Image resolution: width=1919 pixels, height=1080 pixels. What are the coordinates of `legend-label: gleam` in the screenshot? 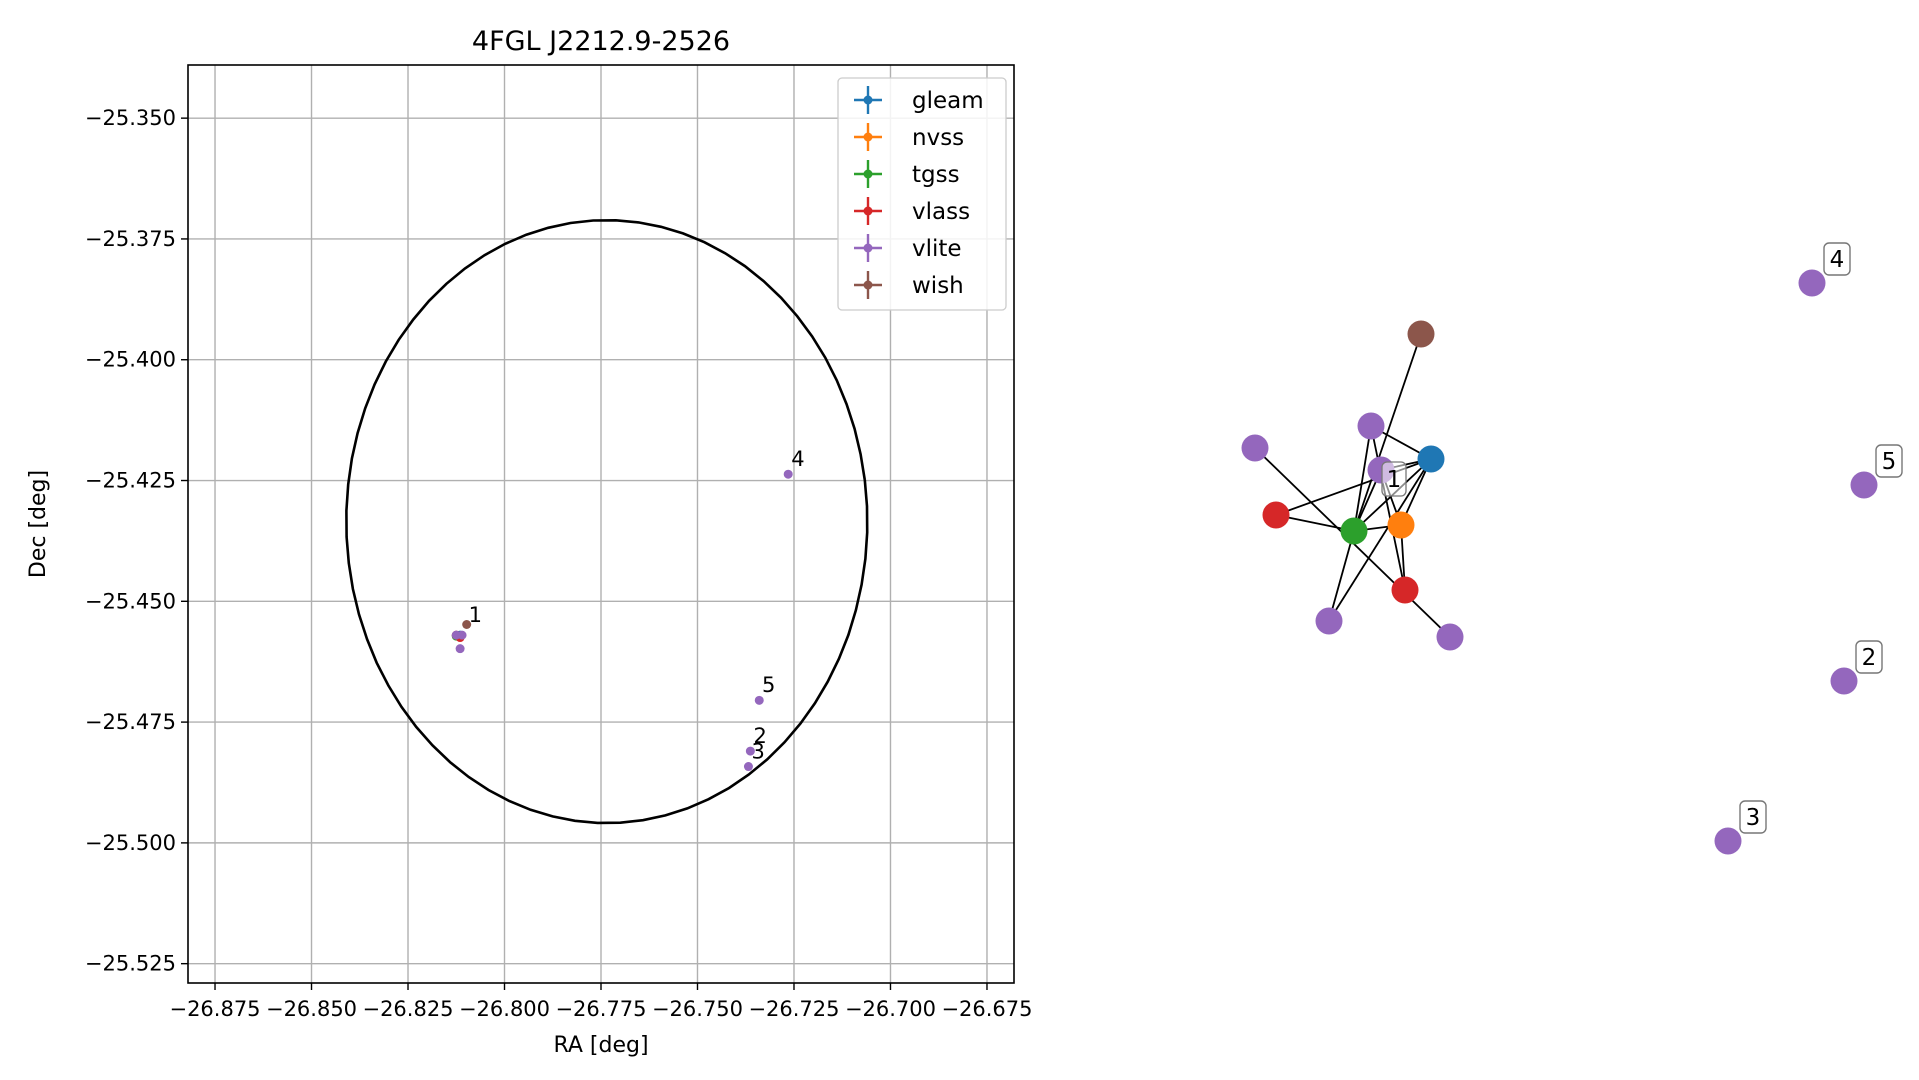 It's located at (948, 101).